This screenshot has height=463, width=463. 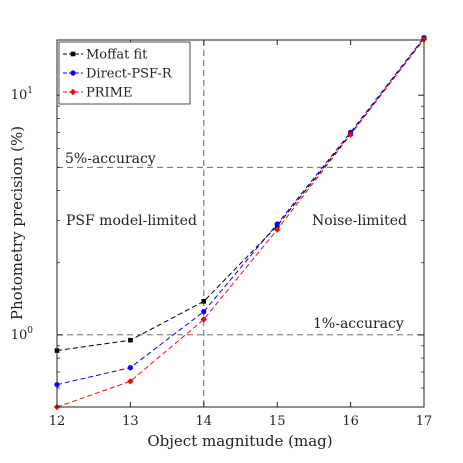 What do you see at coordinates (277, 421) in the screenshot?
I see `x-tick-label: 15` at bounding box center [277, 421].